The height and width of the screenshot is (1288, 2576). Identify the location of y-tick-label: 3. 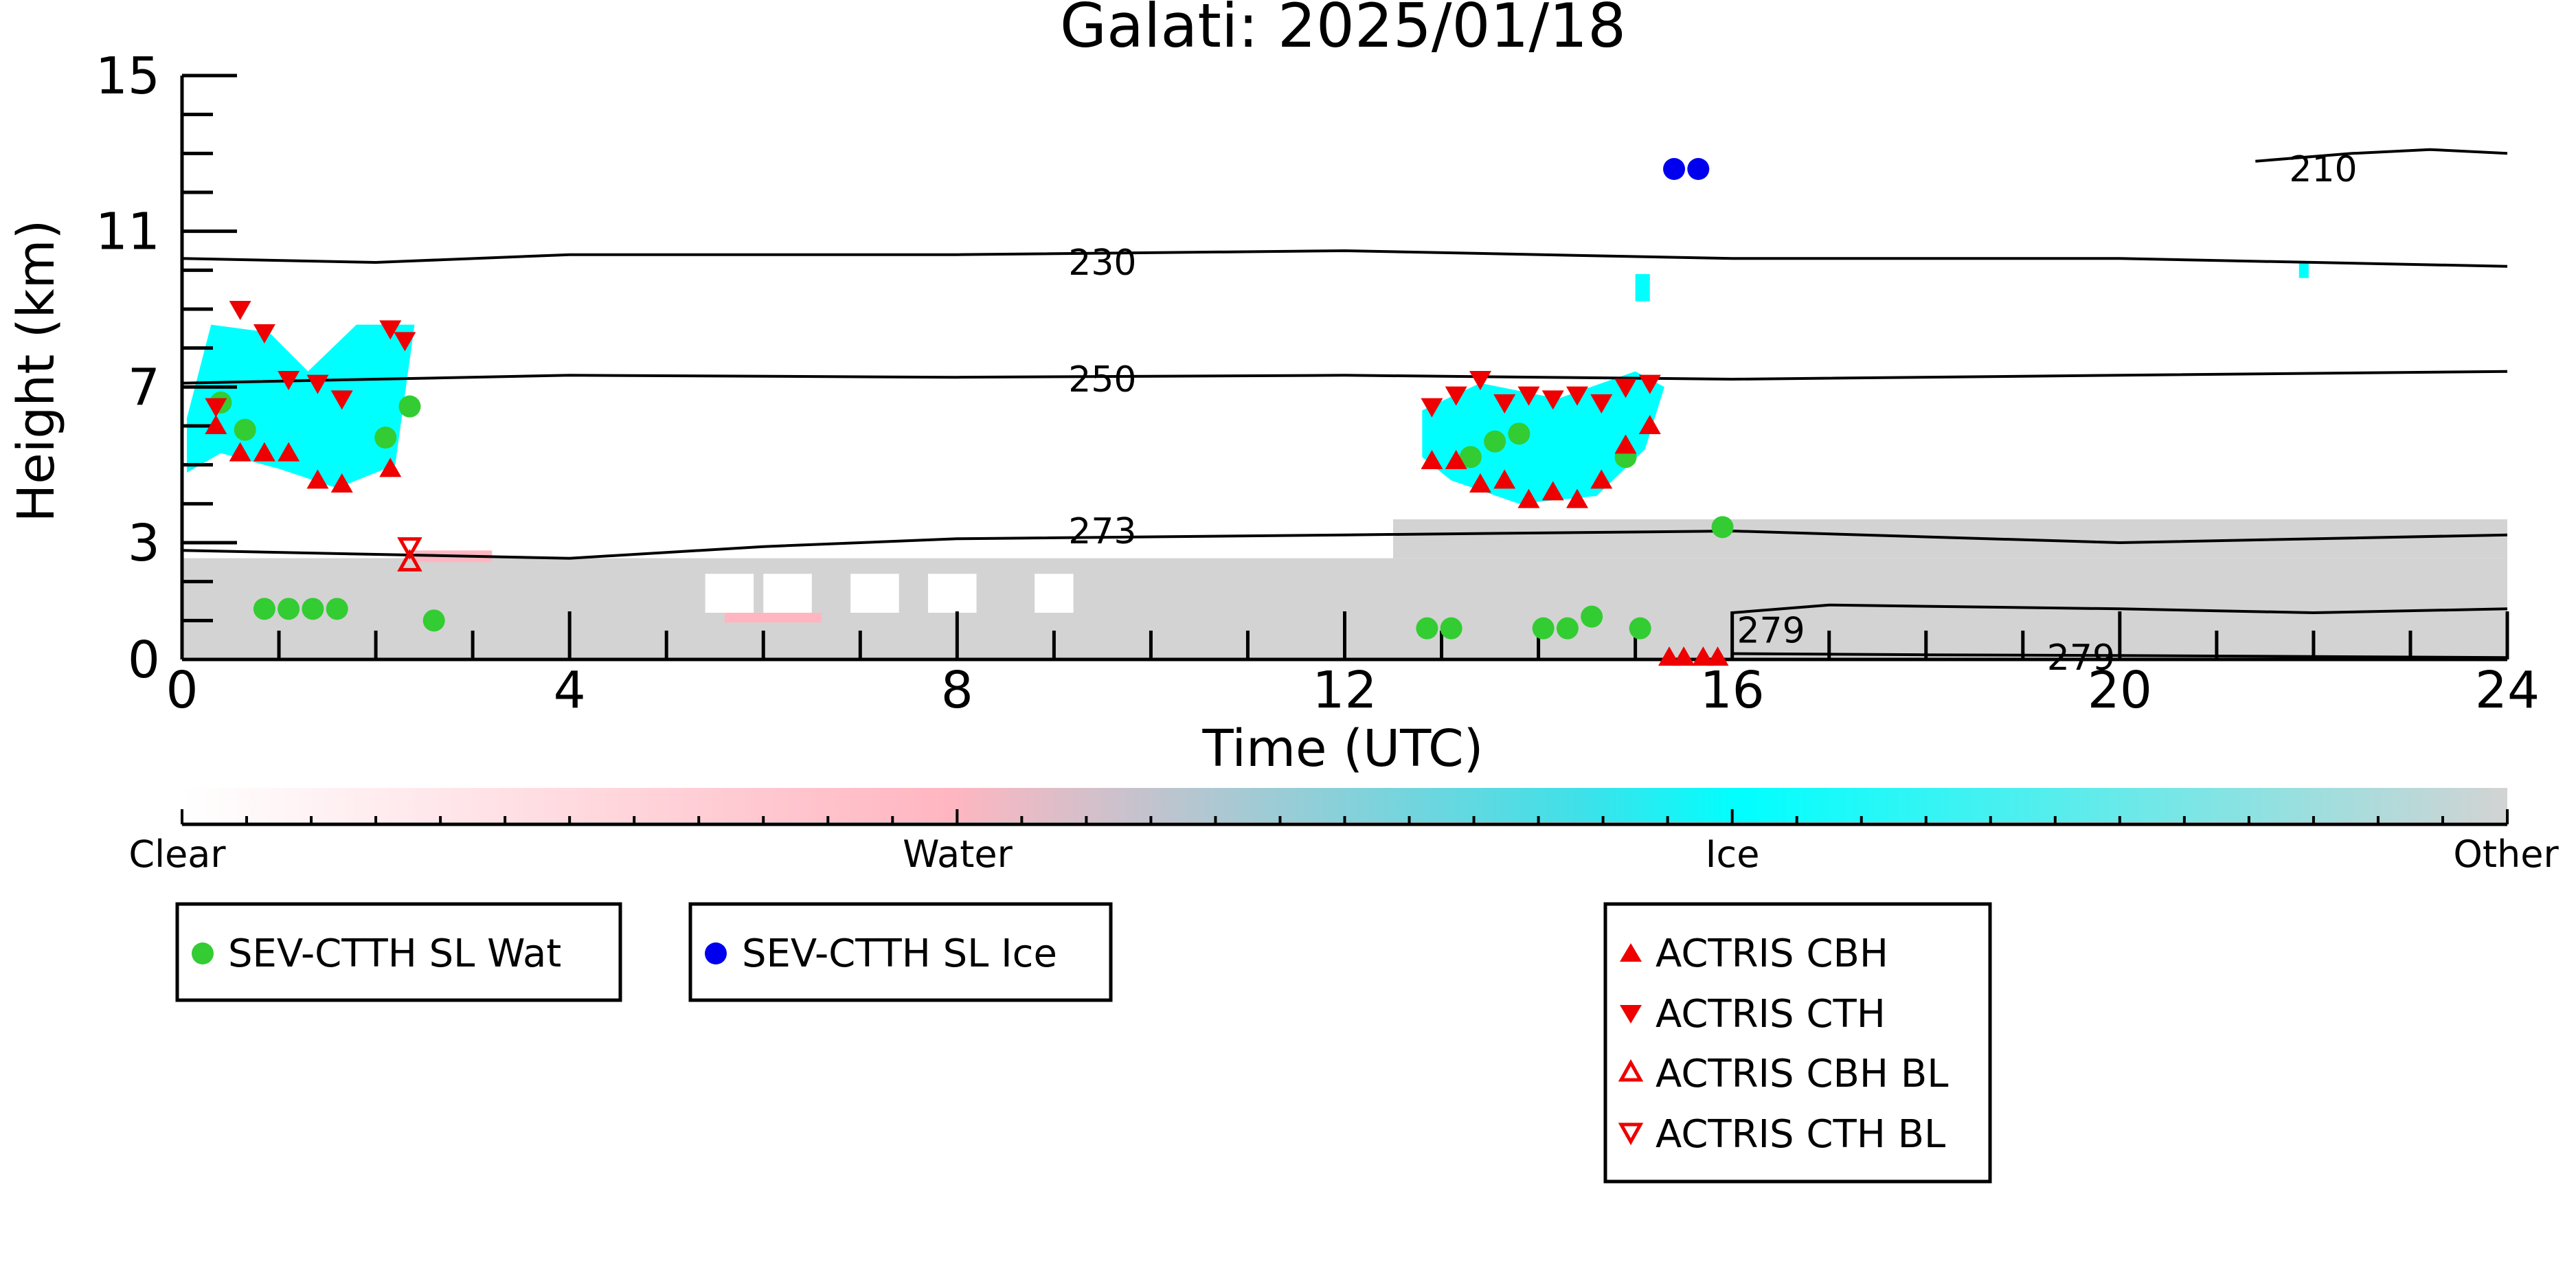
(144, 543).